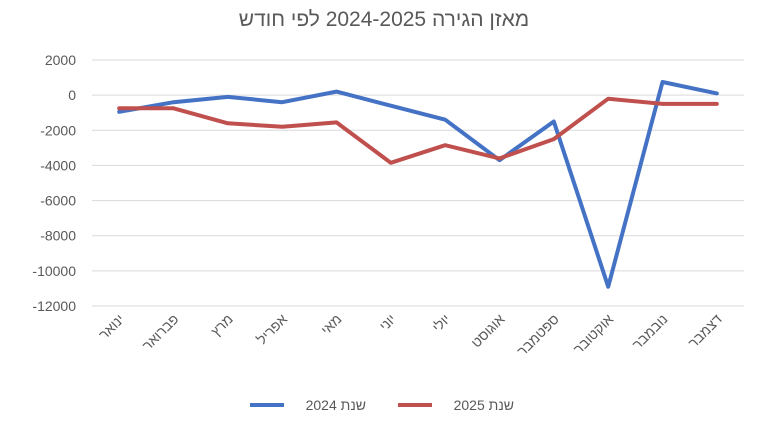 This screenshot has height=437, width=768. I want to click on x-tick-label: ינואר, so click(111, 327).